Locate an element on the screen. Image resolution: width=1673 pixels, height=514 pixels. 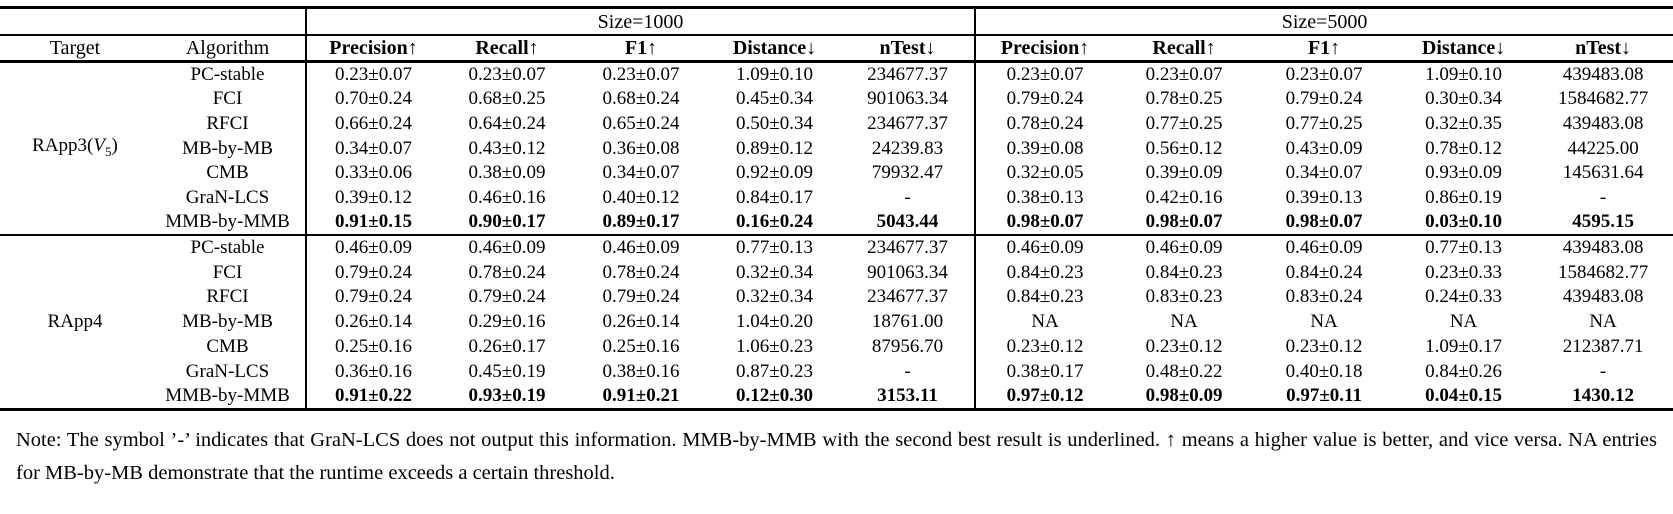
metric-value: 0.78±0.25 is located at coordinates (1184, 99).